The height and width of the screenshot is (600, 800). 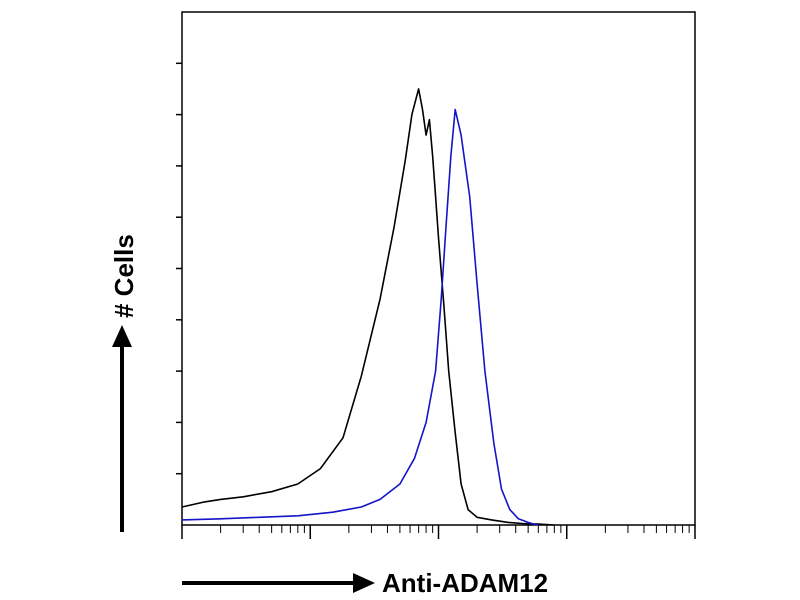 I want to click on y-axis-ticks, so click(x=179, y=268).